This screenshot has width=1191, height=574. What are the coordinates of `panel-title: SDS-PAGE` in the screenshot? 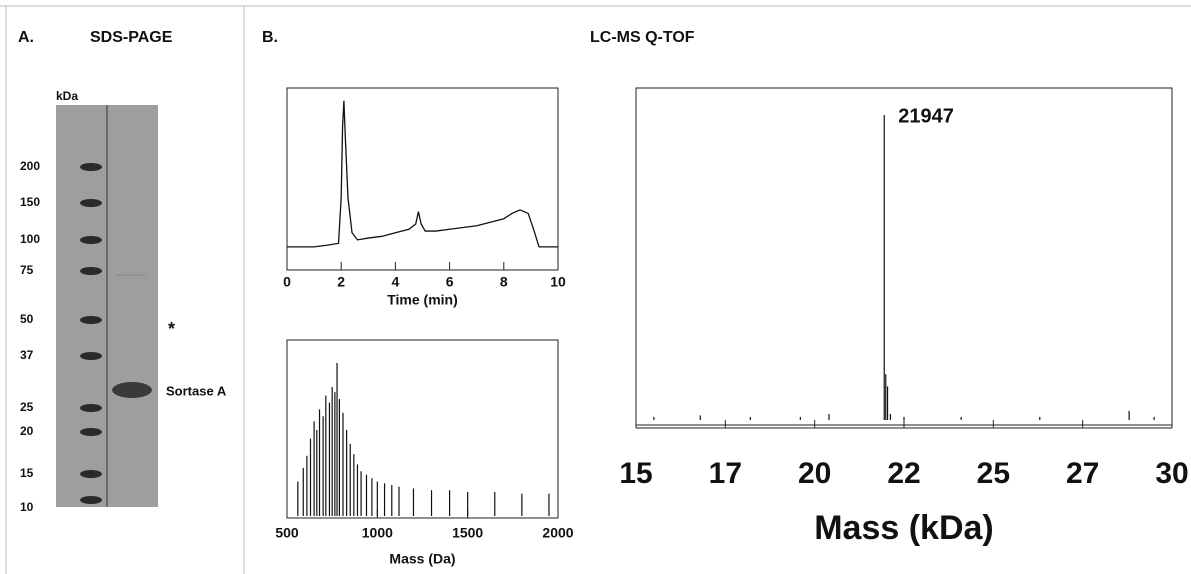 It's located at (131, 37).